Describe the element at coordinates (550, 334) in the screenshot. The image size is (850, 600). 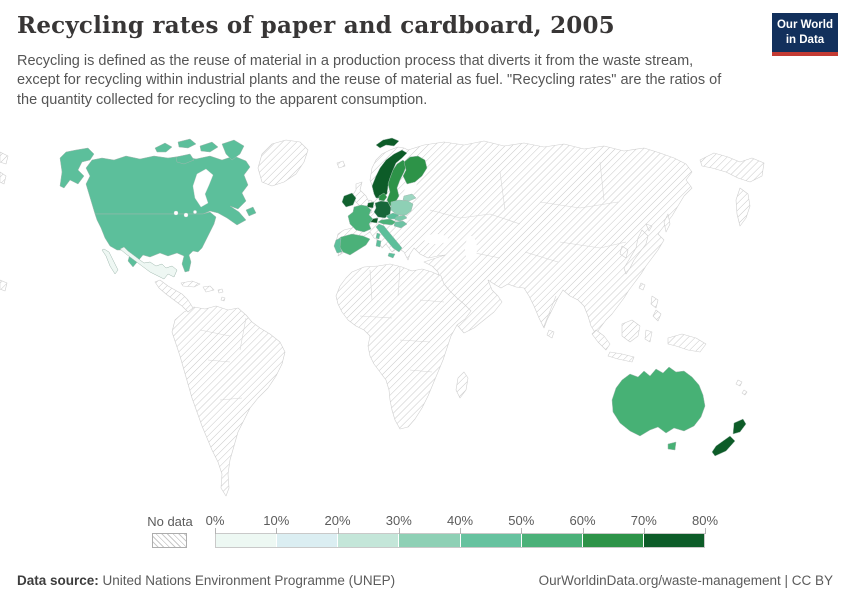
I see `region-nodata-srilanka` at that location.